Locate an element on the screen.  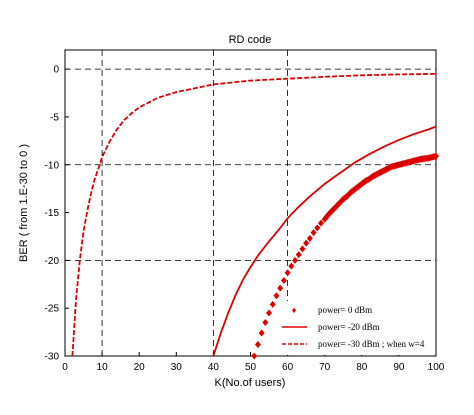
y-tick-label: -30 is located at coordinates (52, 357).